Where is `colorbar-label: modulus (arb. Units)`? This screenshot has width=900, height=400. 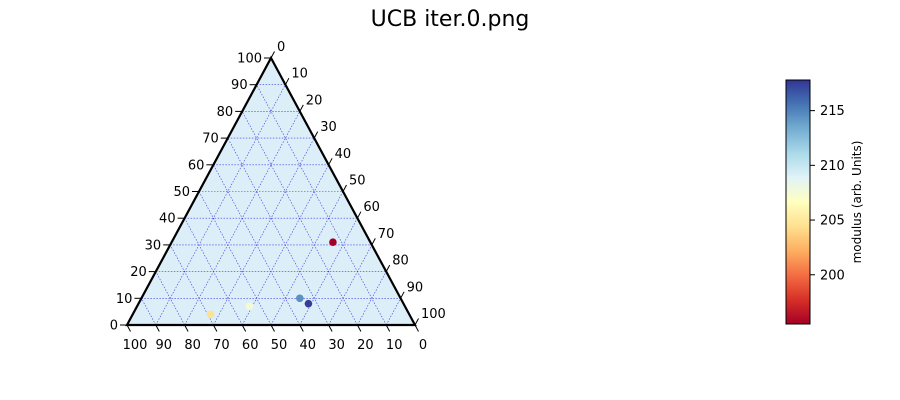 colorbar-label: modulus (arb. Units) is located at coordinates (857, 202).